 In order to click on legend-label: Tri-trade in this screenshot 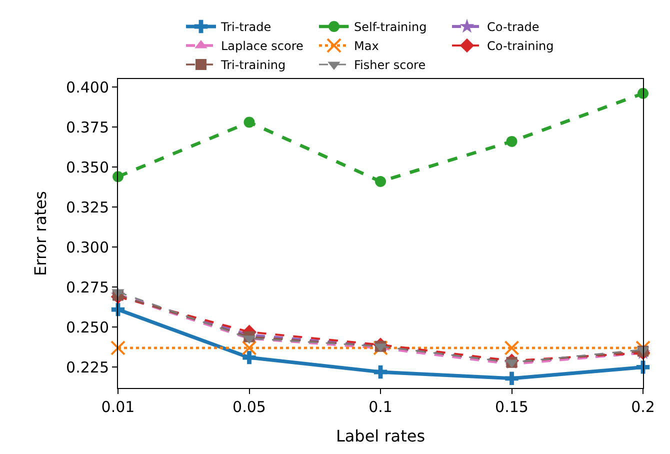, I will do `click(246, 27)`.